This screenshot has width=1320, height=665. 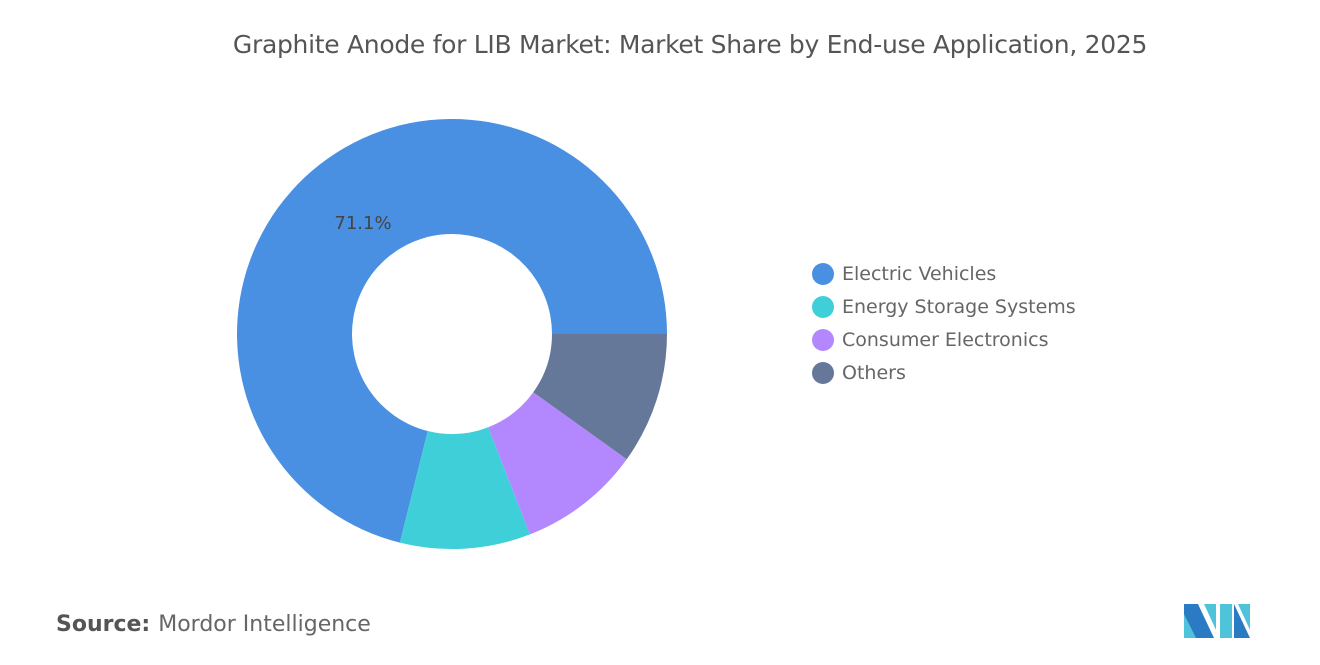 I want to click on legend-label: Energy Storage Systems, so click(x=959, y=306).